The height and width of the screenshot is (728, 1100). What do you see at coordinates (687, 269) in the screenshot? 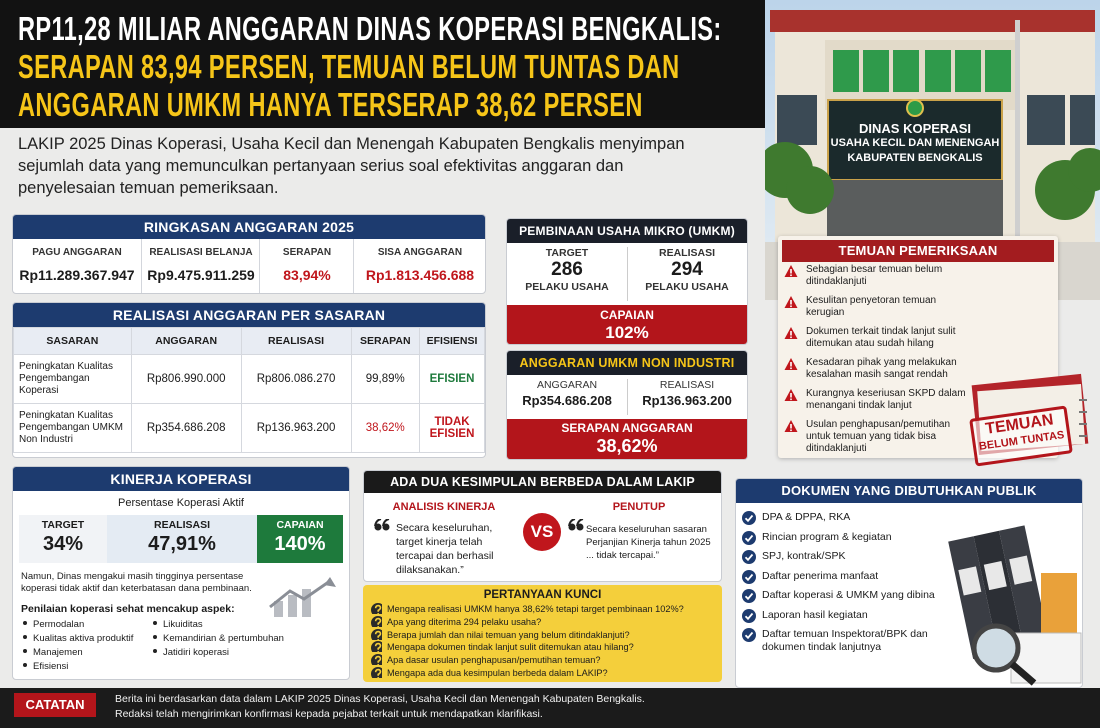
I see `value: 294` at bounding box center [687, 269].